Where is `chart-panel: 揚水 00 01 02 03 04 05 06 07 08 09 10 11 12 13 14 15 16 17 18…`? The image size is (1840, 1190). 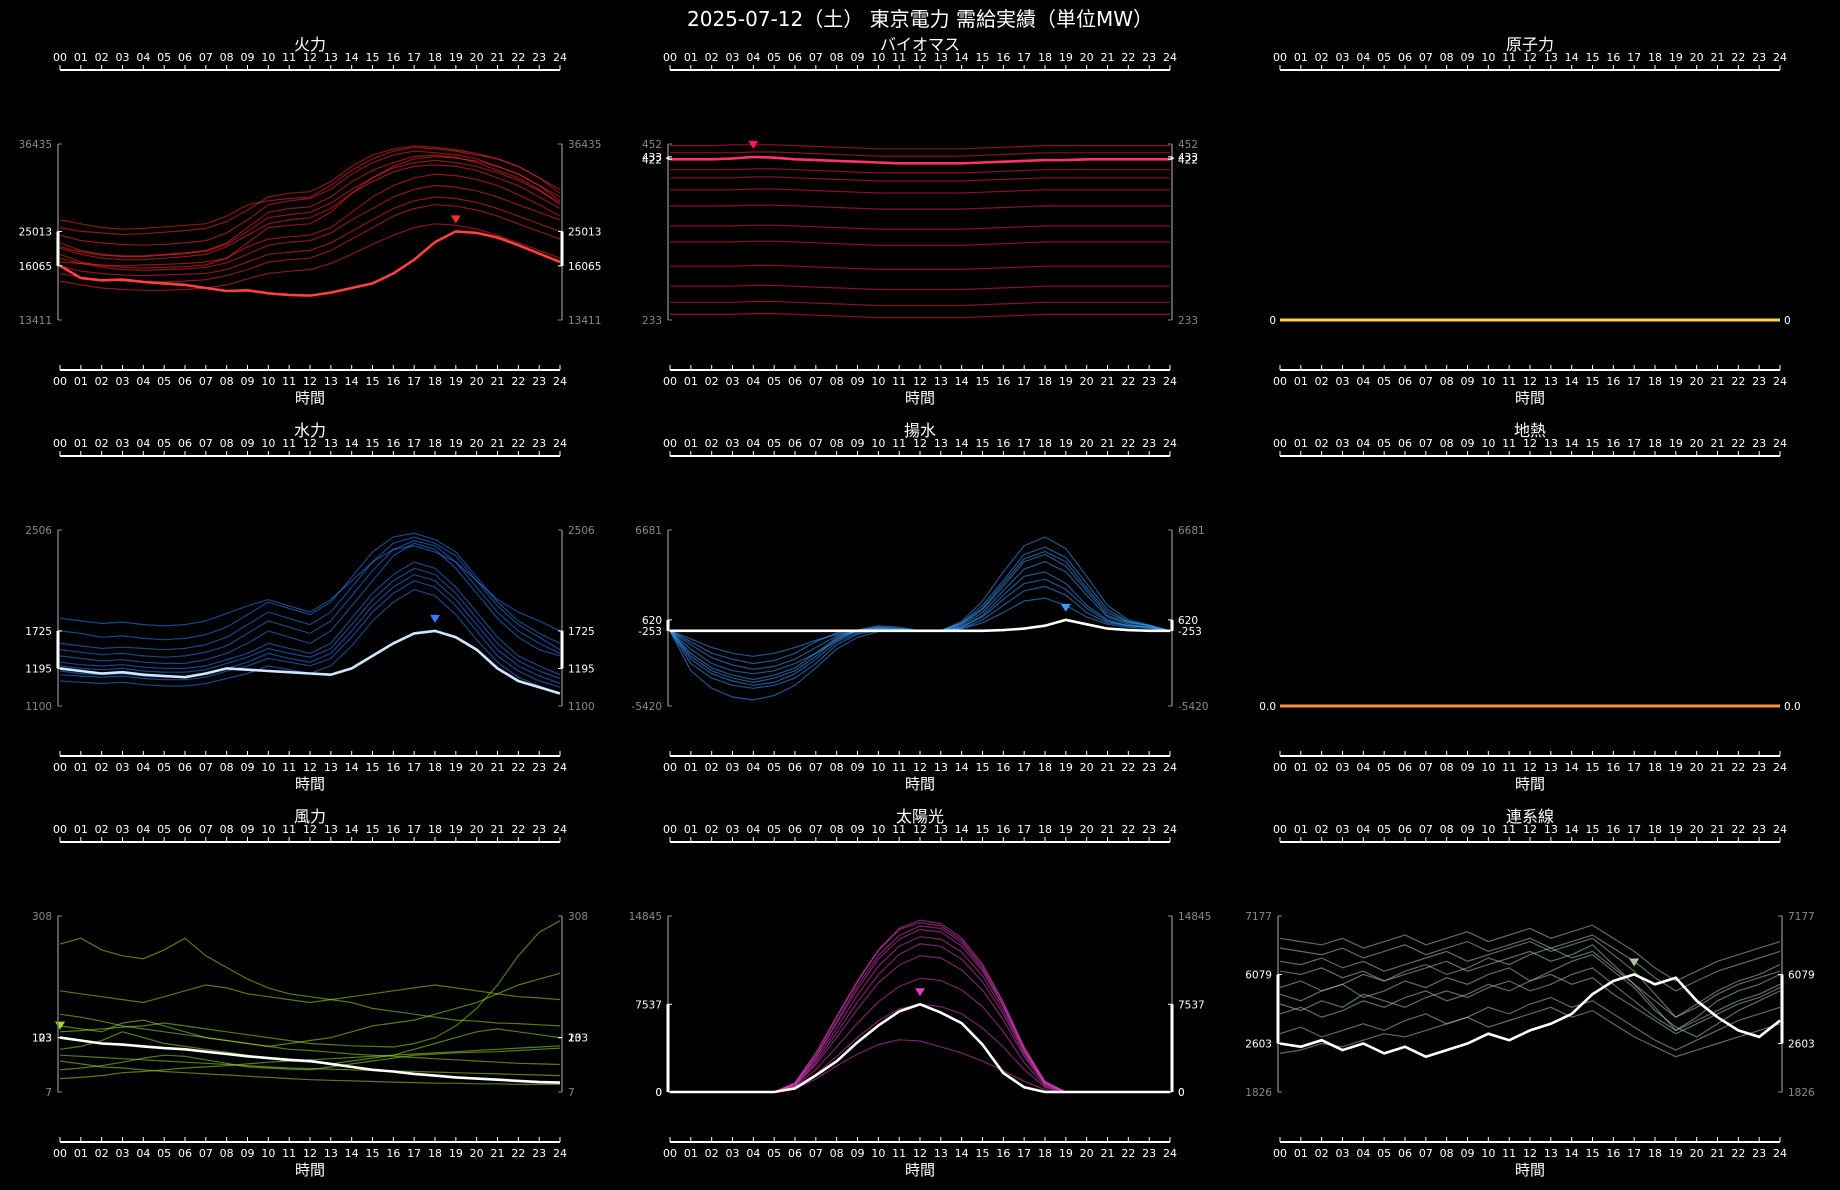 chart-panel: 揚水 00 01 02 03 04 05 06 07 08 09 10 11 12 13 14 15 16 17 18… is located at coordinates (919, 607).